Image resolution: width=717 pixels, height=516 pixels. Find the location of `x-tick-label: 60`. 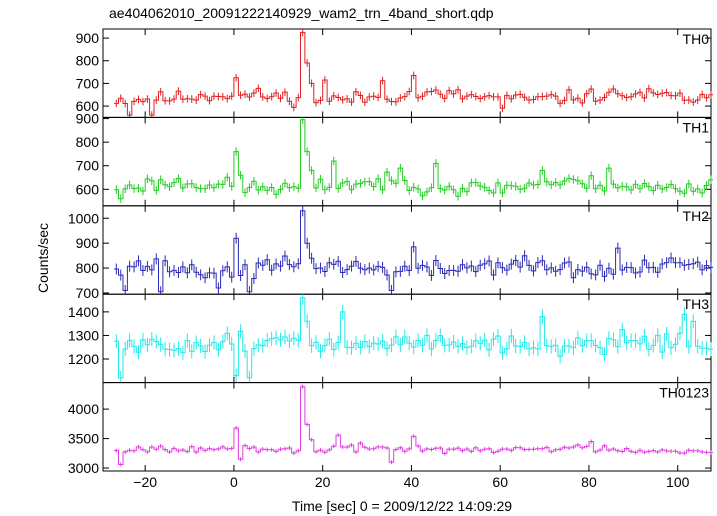

x-tick-label: 60 is located at coordinates (500, 482).